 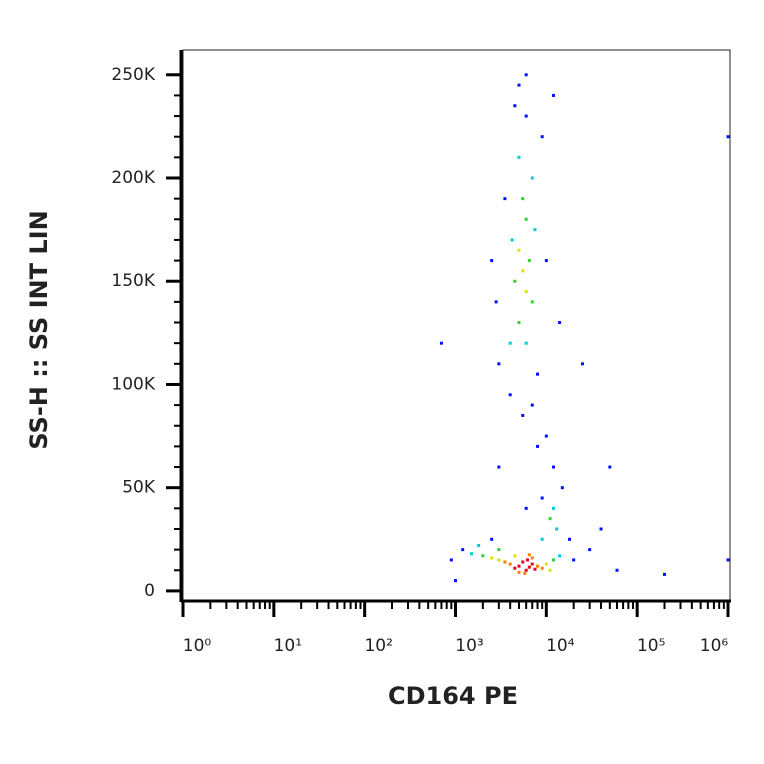 I want to click on x-tick-label: 10⁵, so click(x=651, y=646).